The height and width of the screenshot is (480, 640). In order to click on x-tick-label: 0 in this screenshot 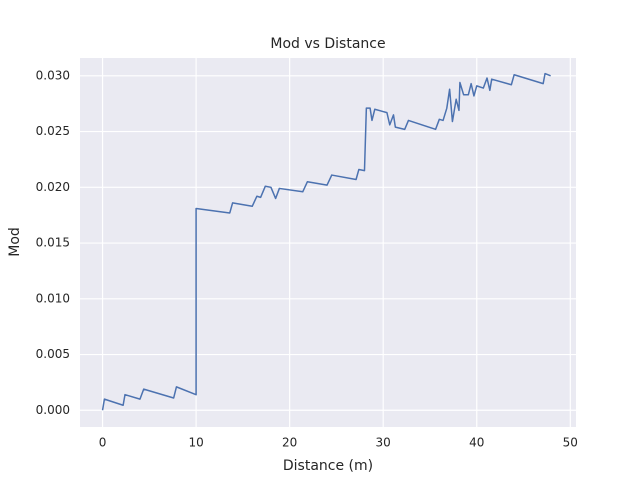, I will do `click(103, 443)`.